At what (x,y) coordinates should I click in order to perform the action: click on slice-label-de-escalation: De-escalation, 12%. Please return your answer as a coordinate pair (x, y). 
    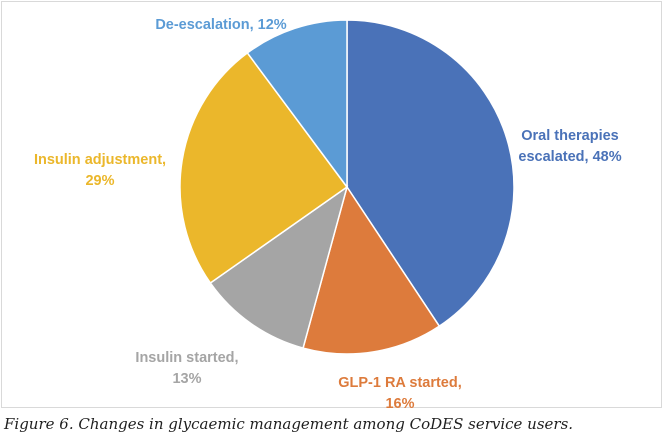
    Looking at the image, I should click on (220, 25).